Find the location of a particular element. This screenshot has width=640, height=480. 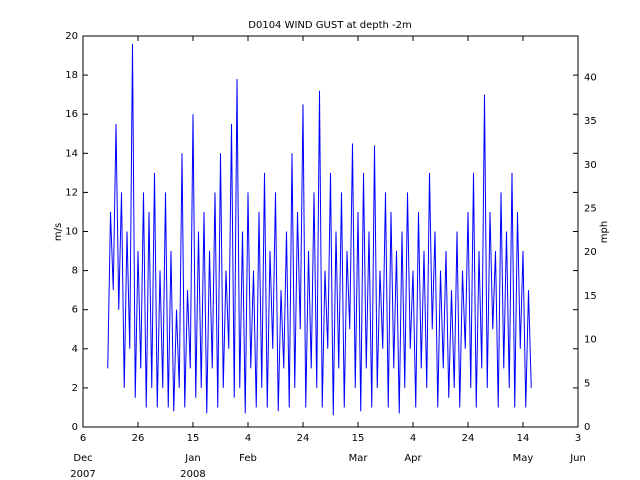

y2-tick-label: 20 is located at coordinates (590, 252).